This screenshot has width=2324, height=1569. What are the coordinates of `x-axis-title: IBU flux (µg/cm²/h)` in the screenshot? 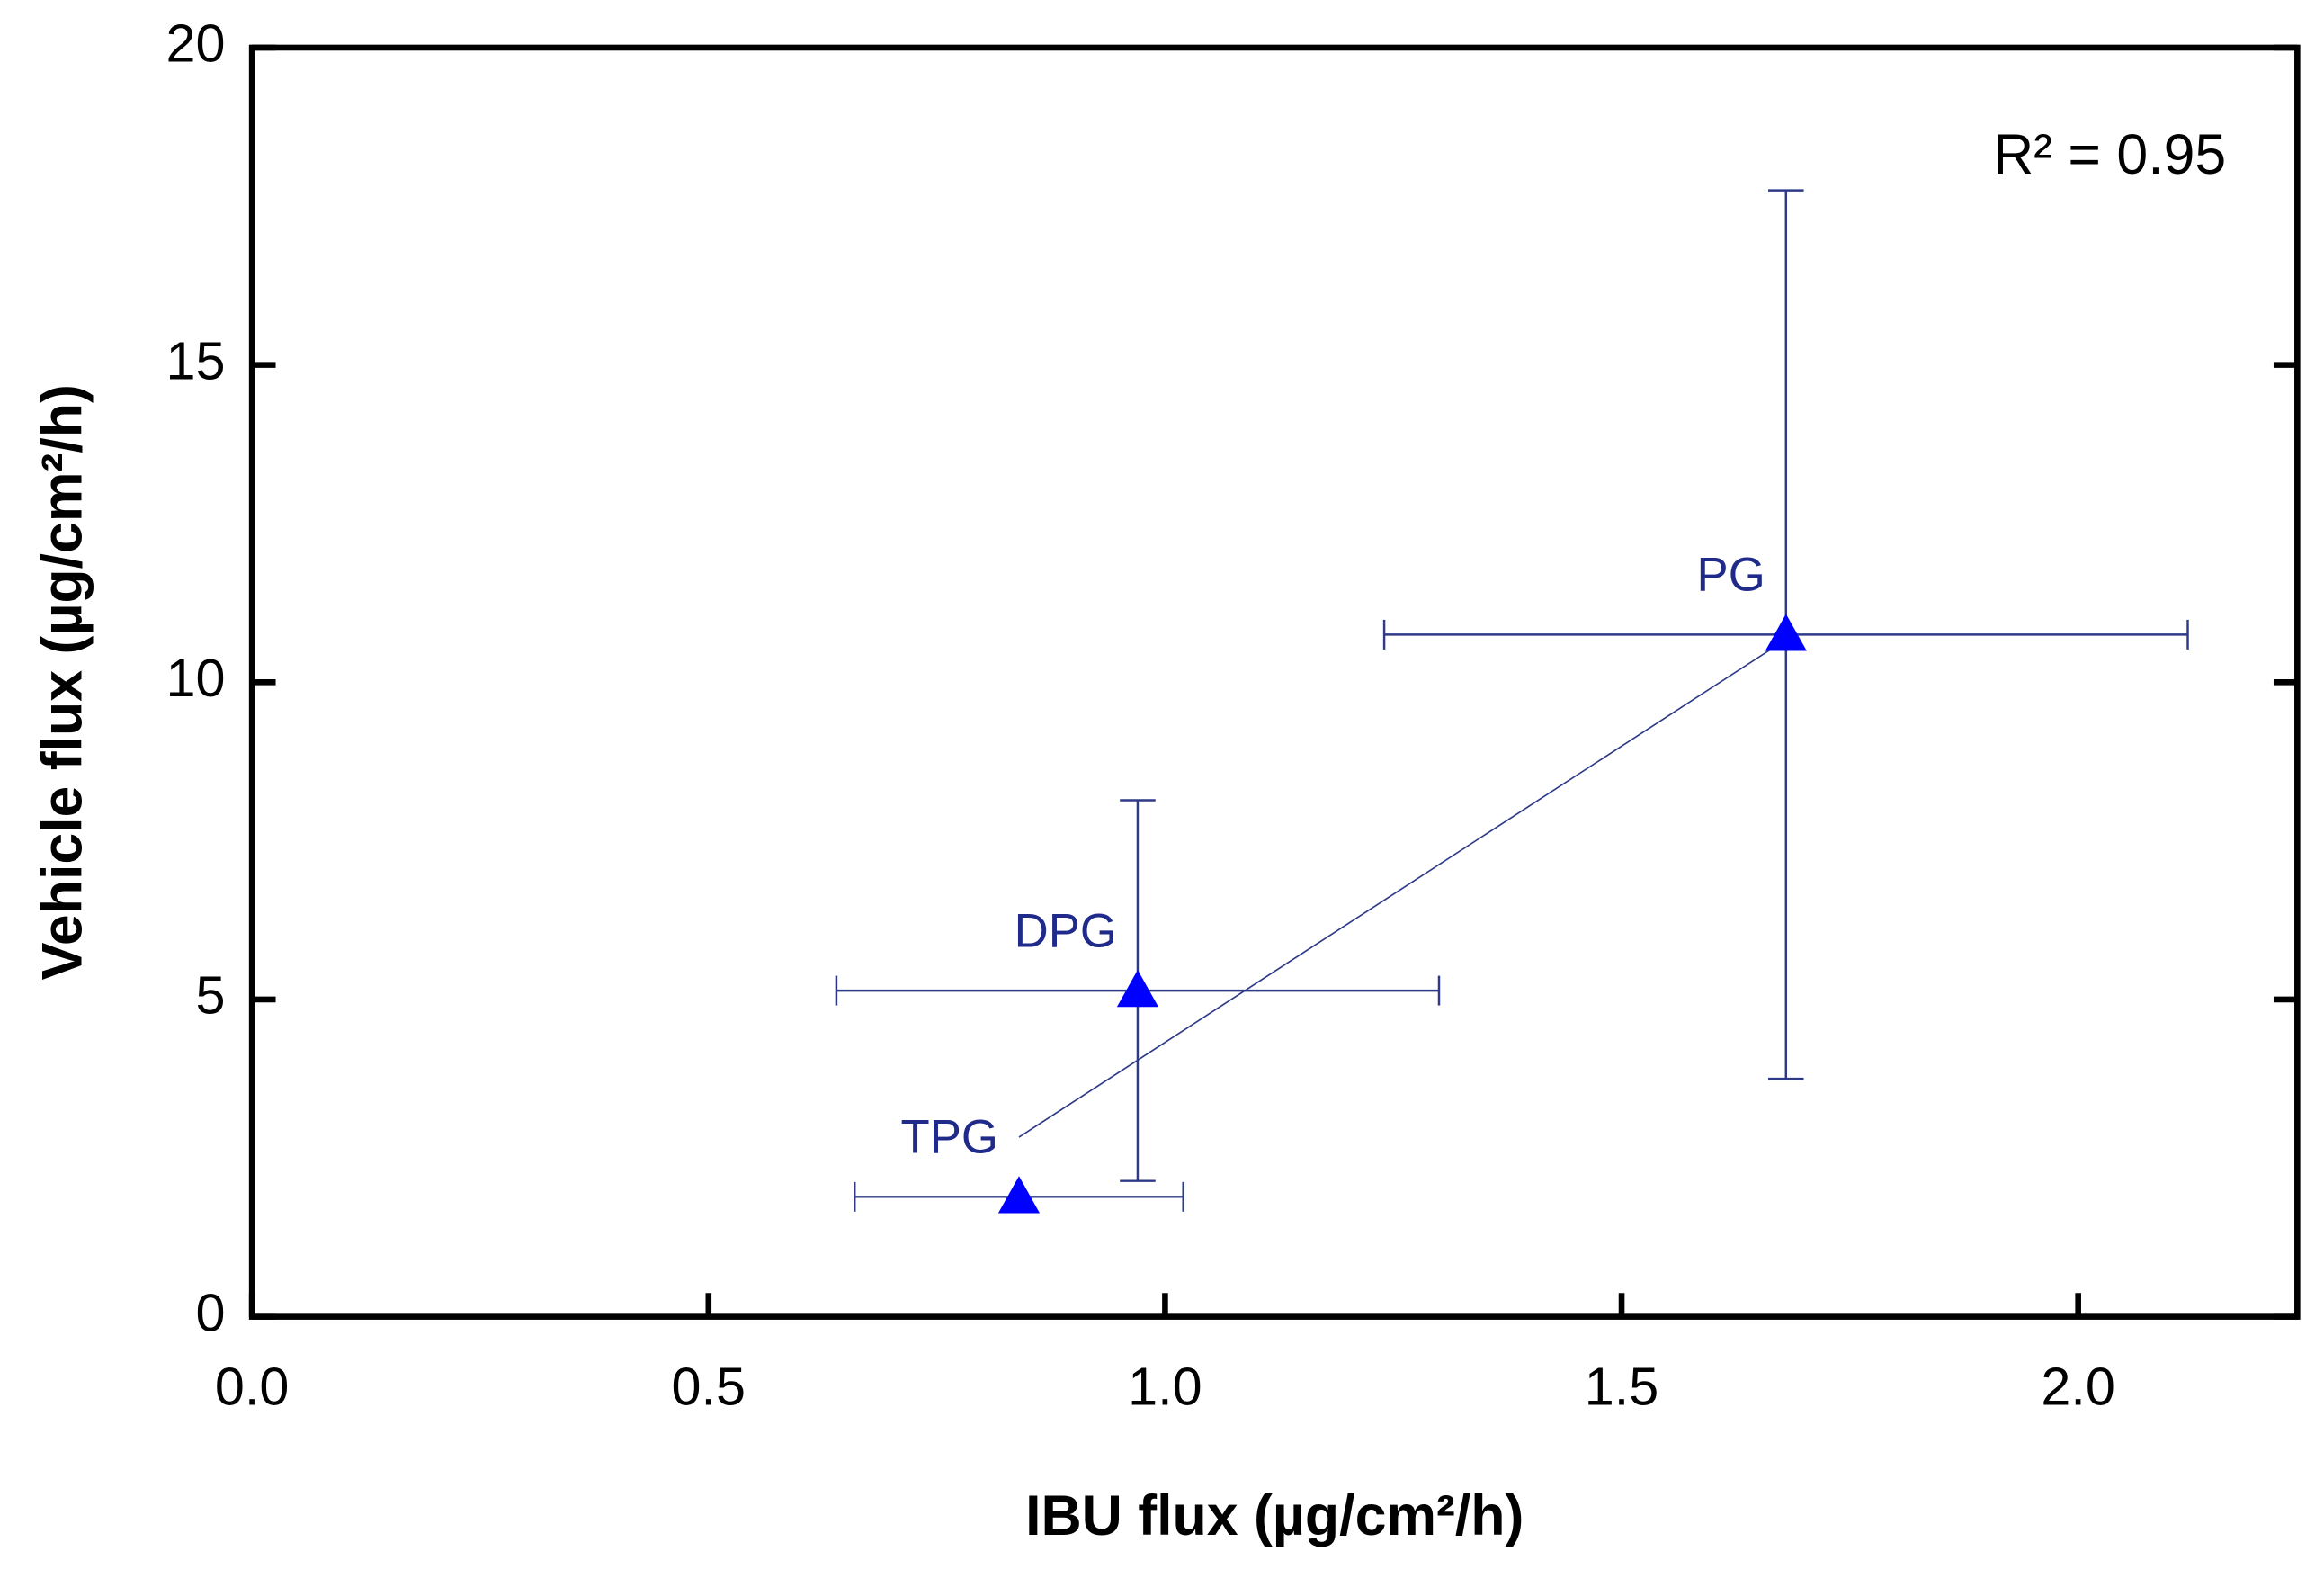 It's located at (1274, 1515).